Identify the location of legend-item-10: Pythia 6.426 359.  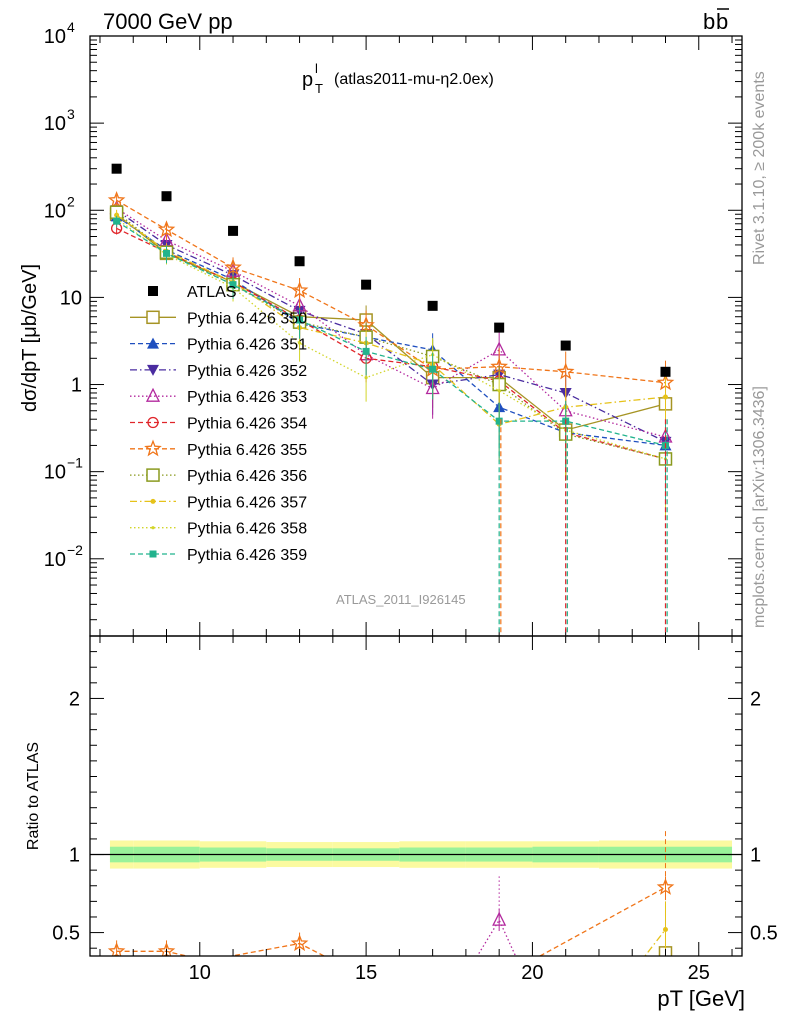
(218, 555).